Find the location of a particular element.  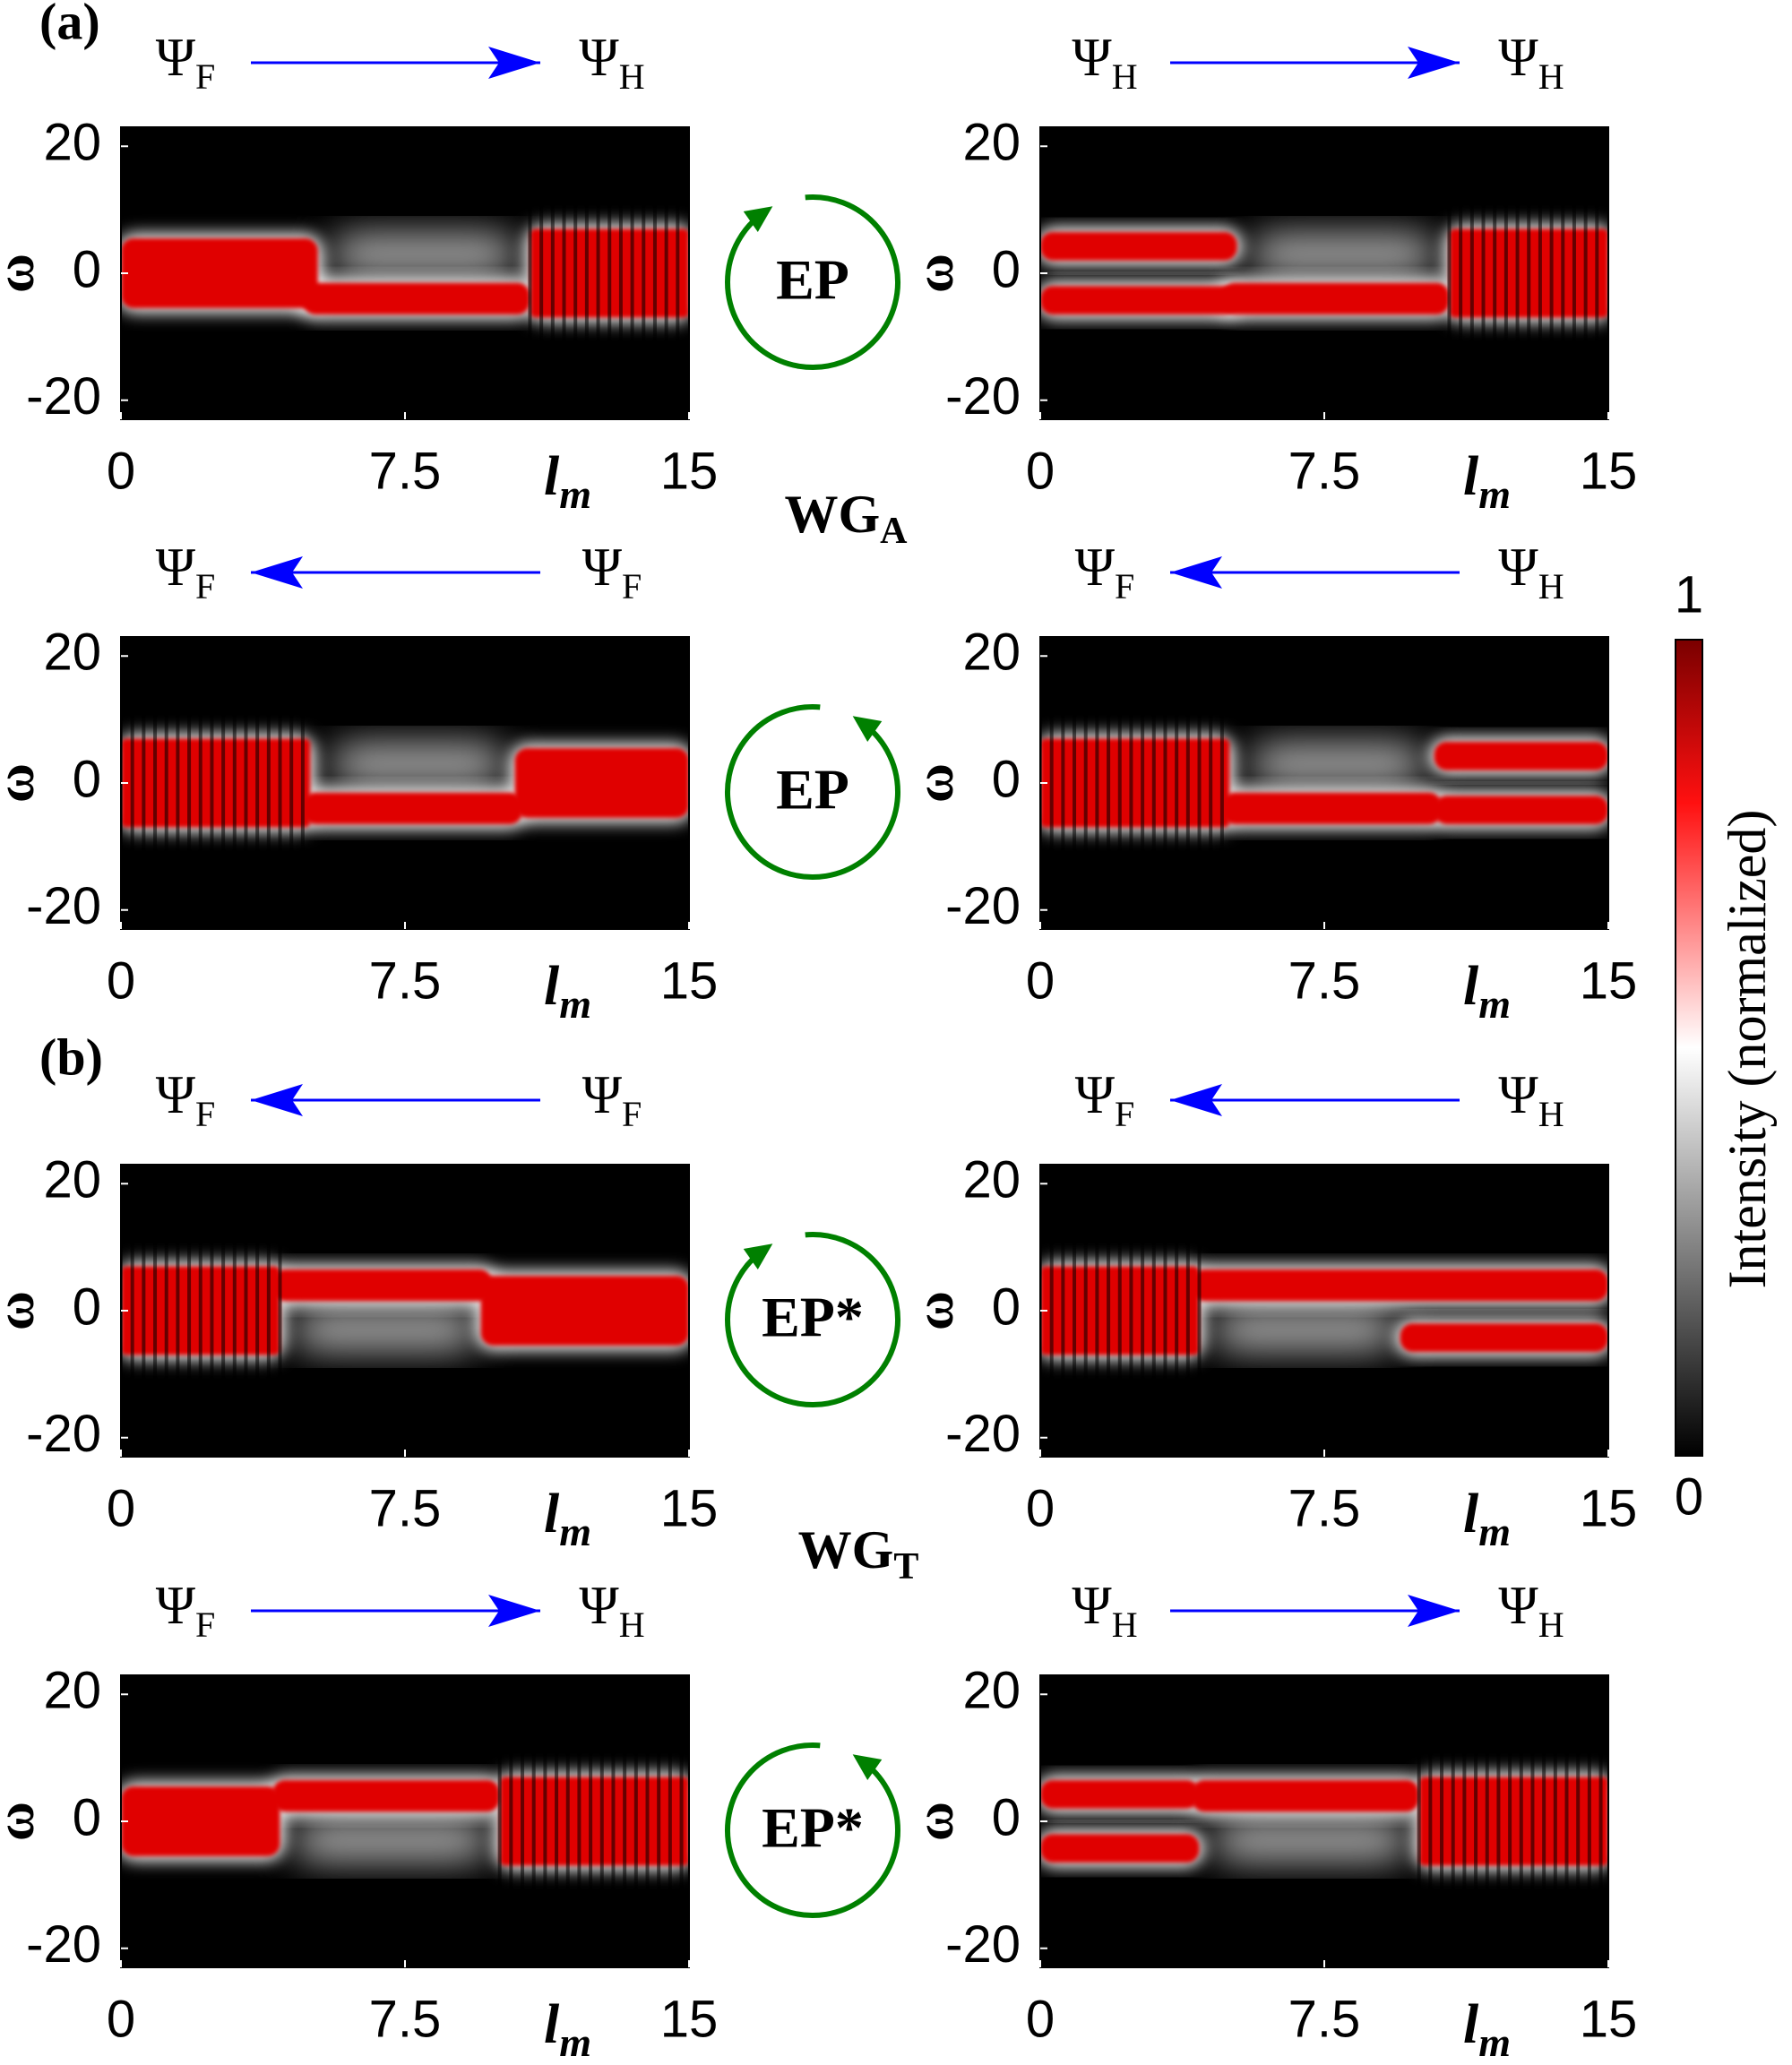

label-sub: T is located at coordinates (905, 1567).